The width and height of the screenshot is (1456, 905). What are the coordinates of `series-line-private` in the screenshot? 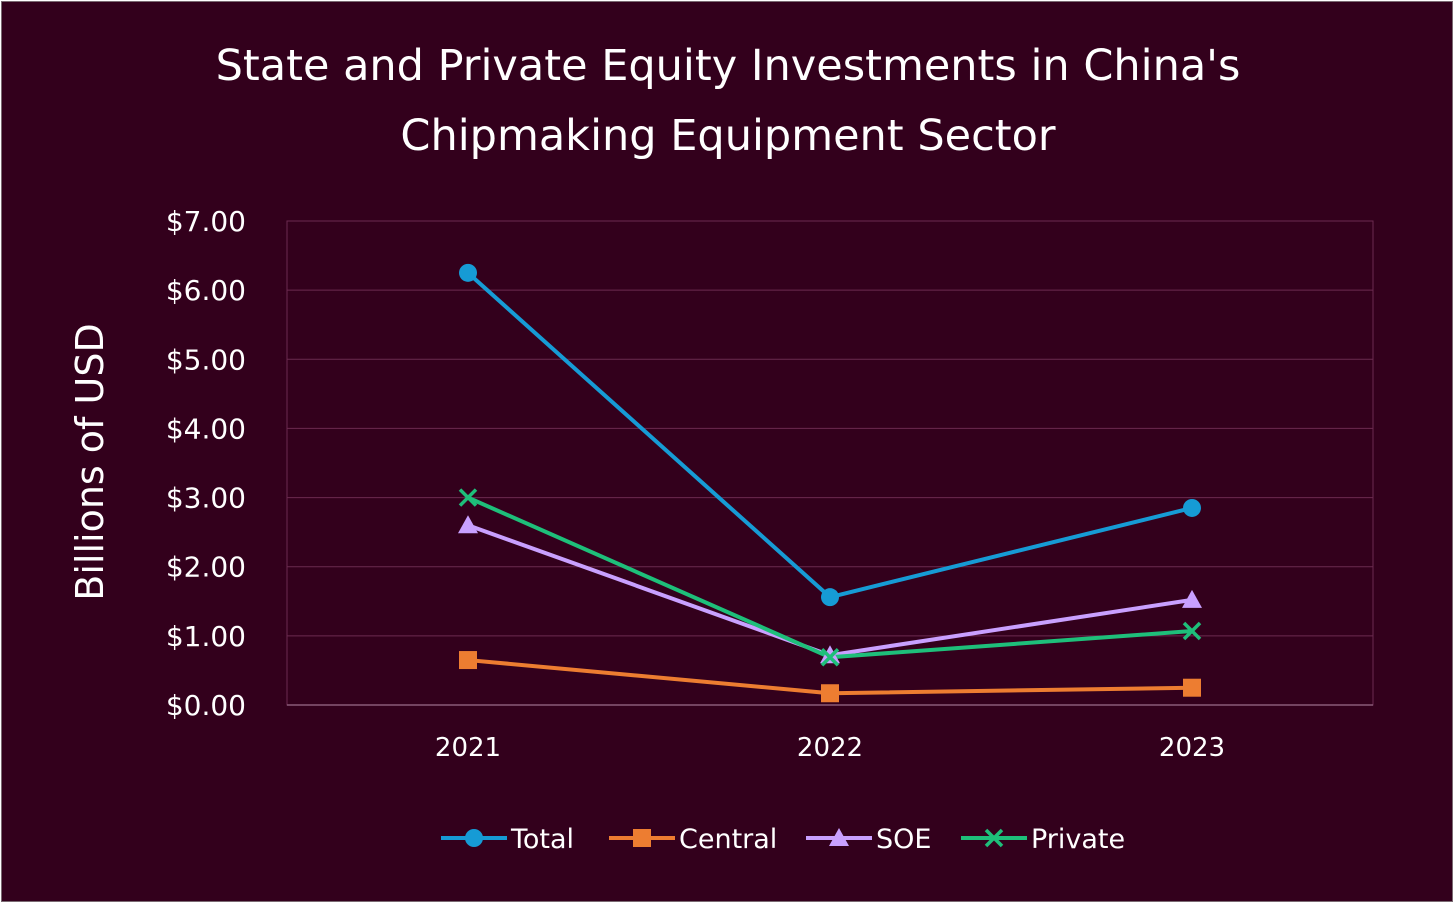 It's located at (830, 577).